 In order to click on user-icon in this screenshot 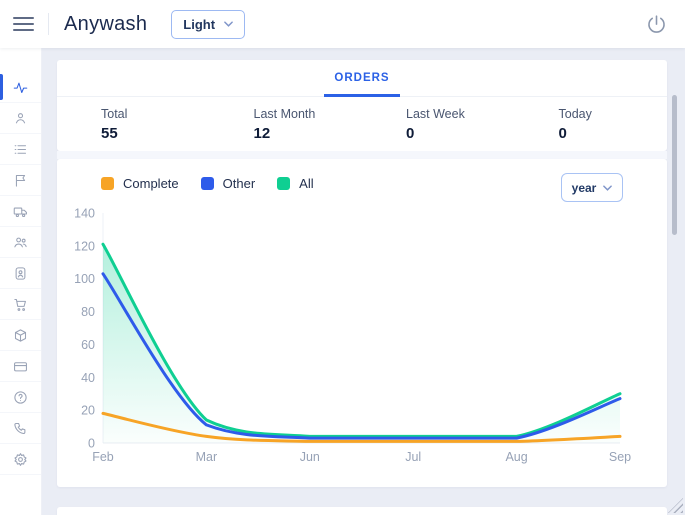, I will do `click(20, 117)`.